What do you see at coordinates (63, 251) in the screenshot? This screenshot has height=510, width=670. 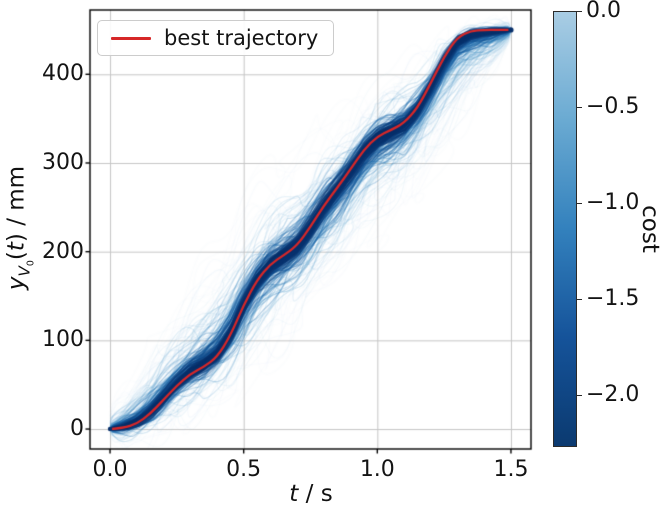 I see `y-tick-label: 200` at bounding box center [63, 251].